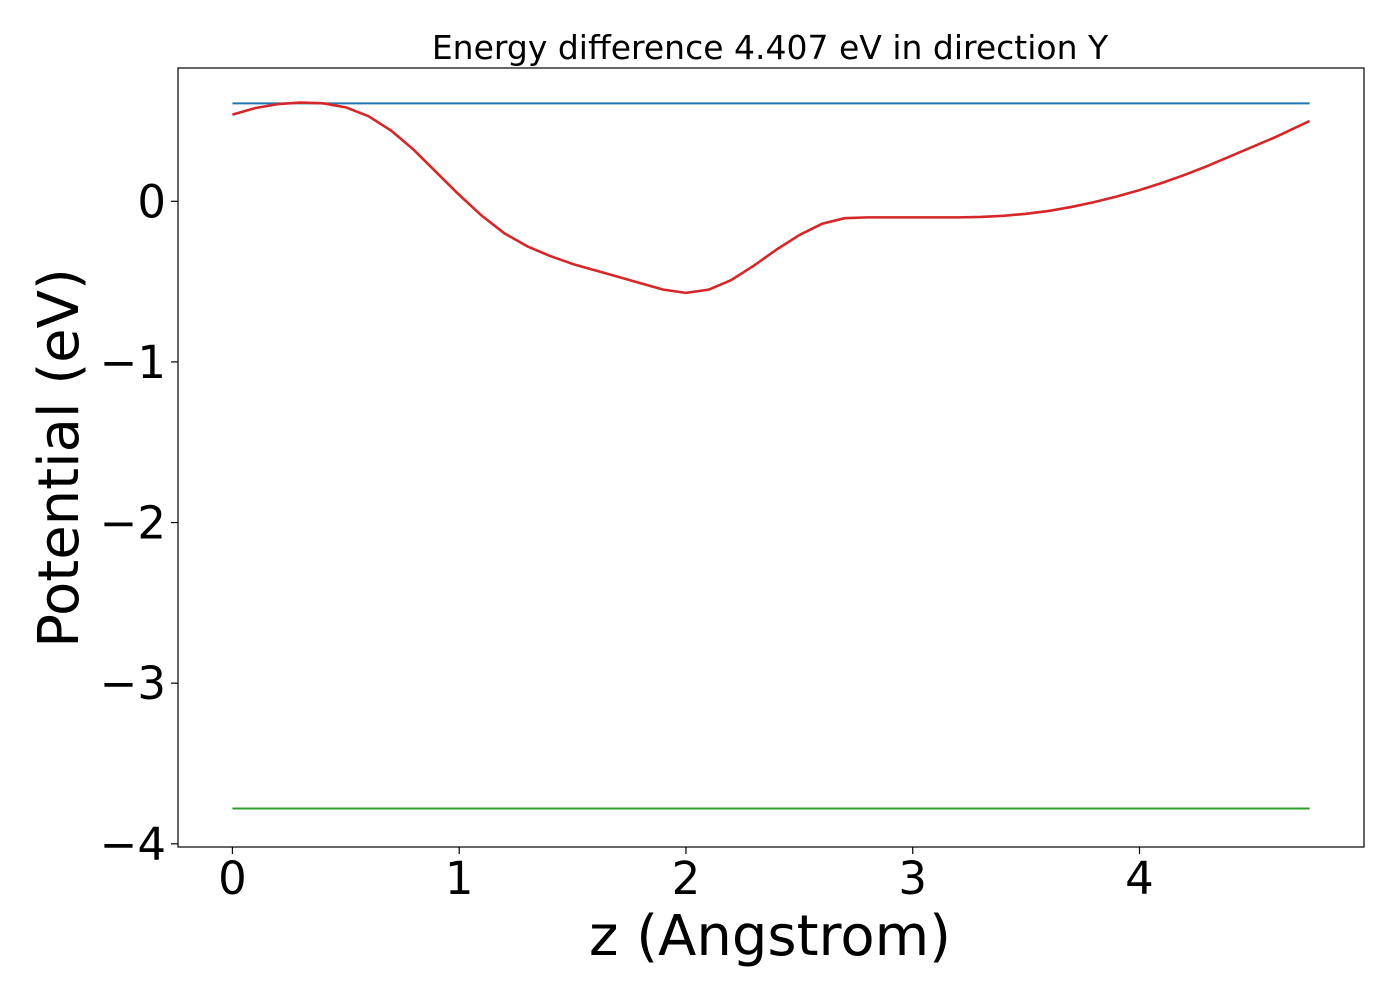 This screenshot has width=1400, height=1000. Describe the element at coordinates (133, 362) in the screenshot. I see `y-tick-label: −1` at that location.